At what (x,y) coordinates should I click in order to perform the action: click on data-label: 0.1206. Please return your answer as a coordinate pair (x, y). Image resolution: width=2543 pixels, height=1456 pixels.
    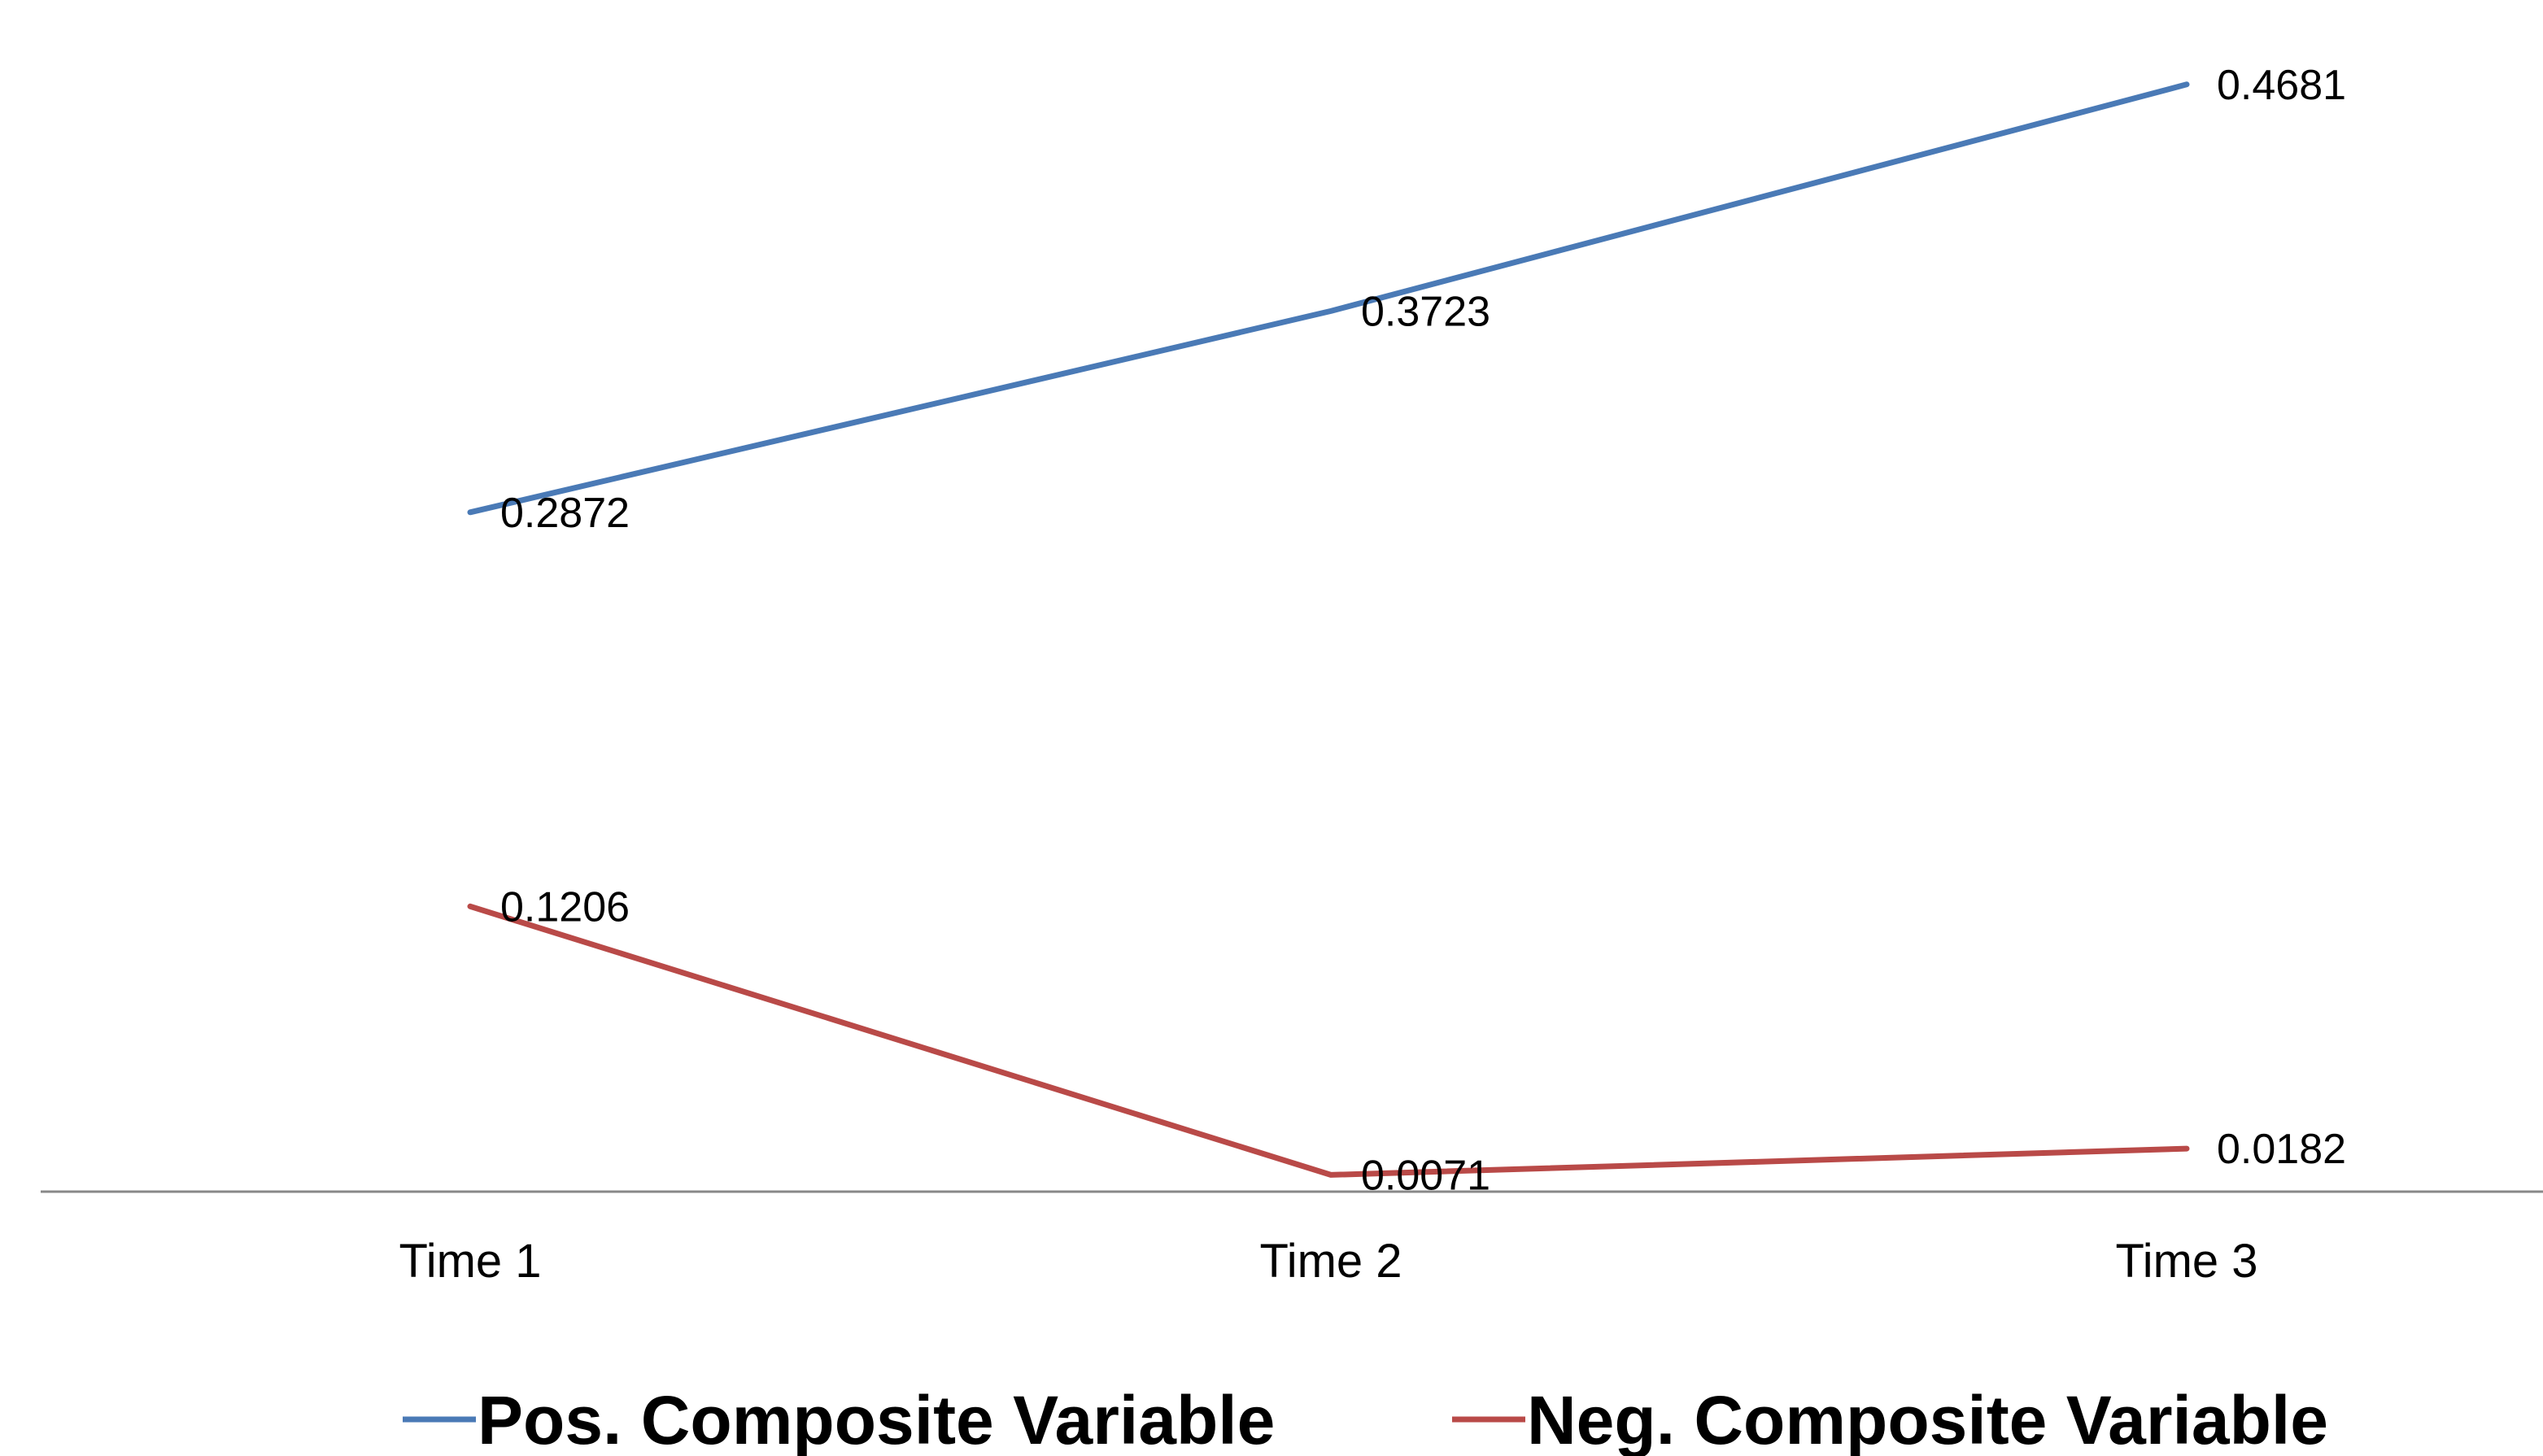
    Looking at the image, I should click on (565, 907).